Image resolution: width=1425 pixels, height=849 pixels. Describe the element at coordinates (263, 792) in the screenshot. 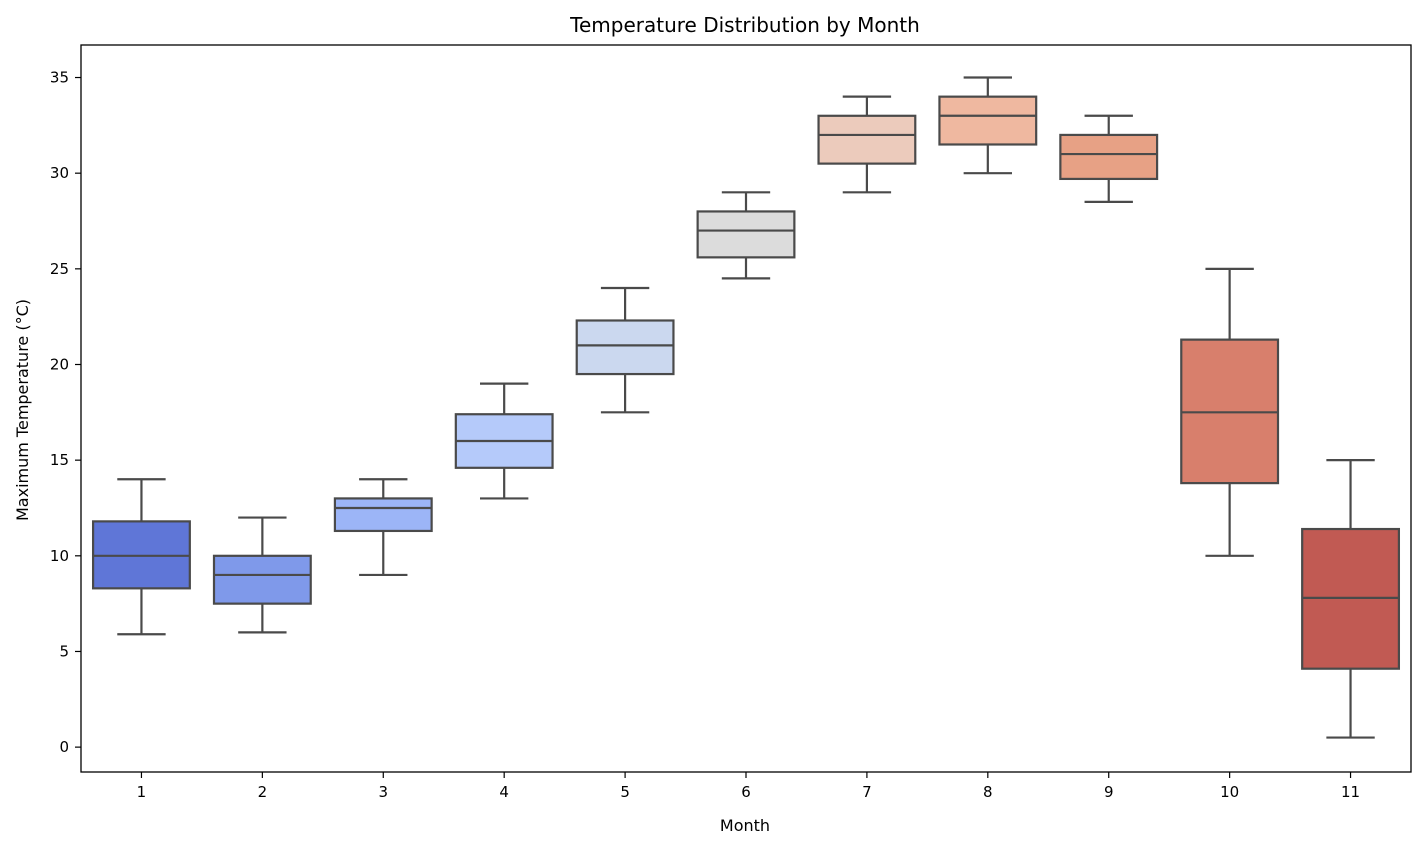

I see `x-tick-label: 2` at that location.